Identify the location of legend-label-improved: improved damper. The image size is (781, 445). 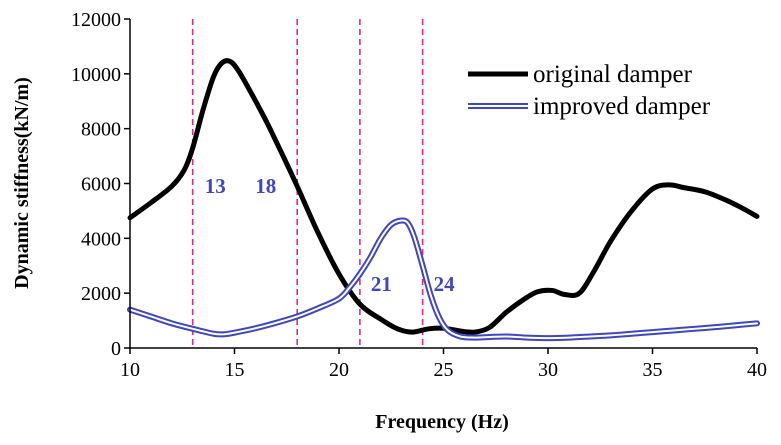
(622, 106).